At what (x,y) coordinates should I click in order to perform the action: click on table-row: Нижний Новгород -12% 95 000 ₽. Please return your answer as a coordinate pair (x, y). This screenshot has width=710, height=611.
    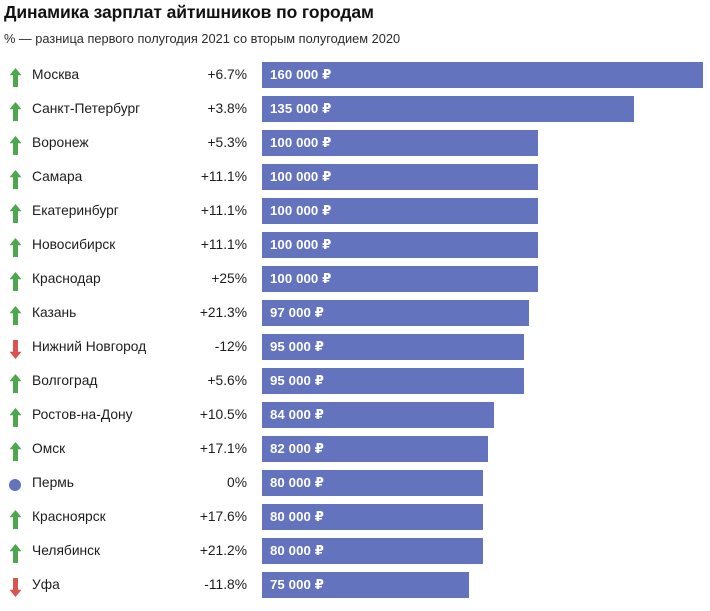
    Looking at the image, I should click on (355, 351).